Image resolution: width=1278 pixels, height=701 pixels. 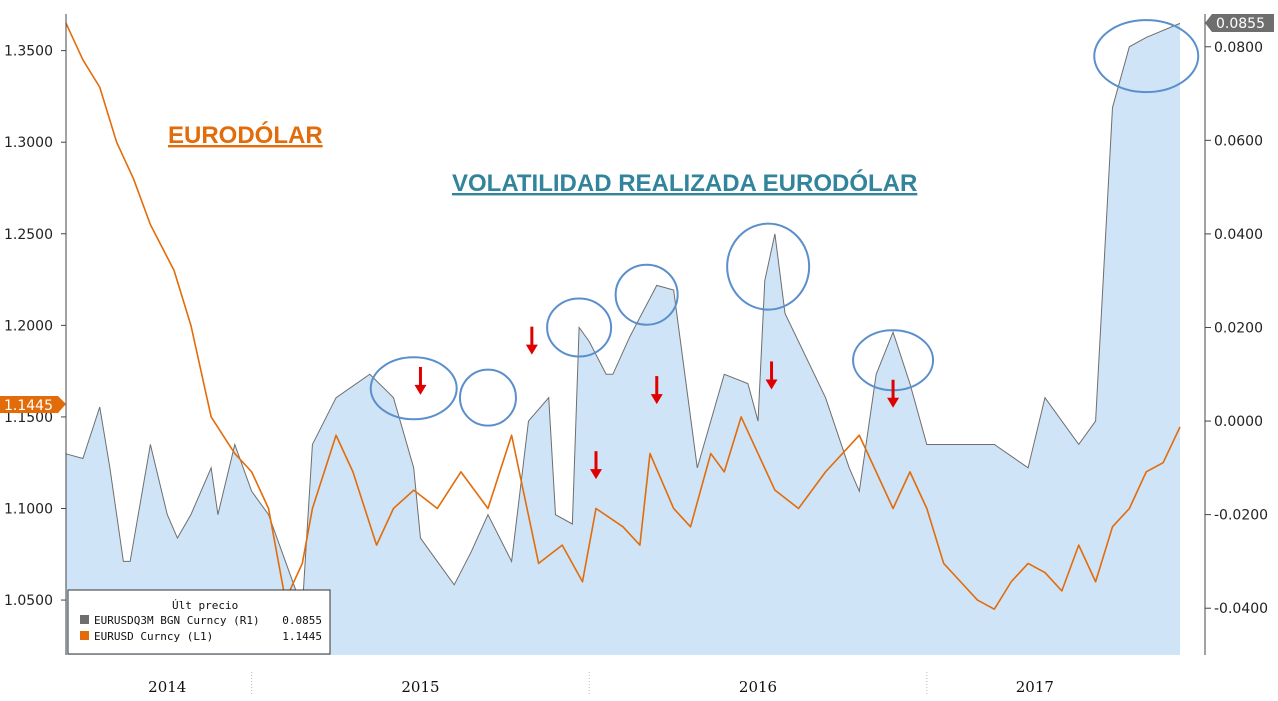 What do you see at coordinates (28, 52) in the screenshot?
I see `left-tick-label: 1.3500` at bounding box center [28, 52].